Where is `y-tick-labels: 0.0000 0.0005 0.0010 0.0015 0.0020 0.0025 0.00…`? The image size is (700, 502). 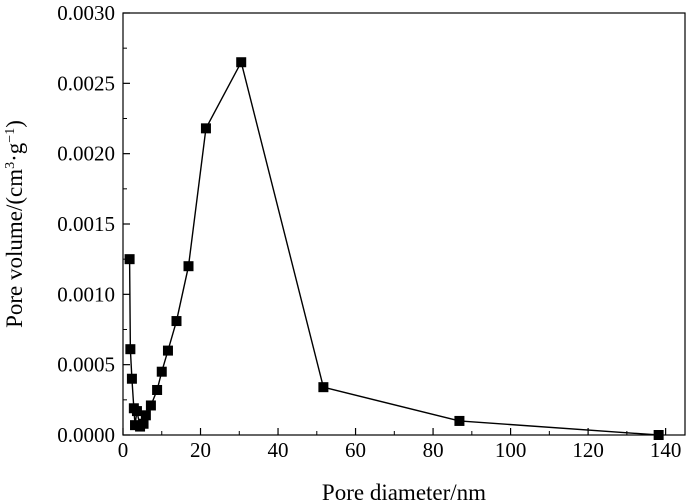
y-tick-labels: 0.0000 0.0005 0.0010 0.0015 0.0020 0.0025 0.00… is located at coordinates (86, 224).